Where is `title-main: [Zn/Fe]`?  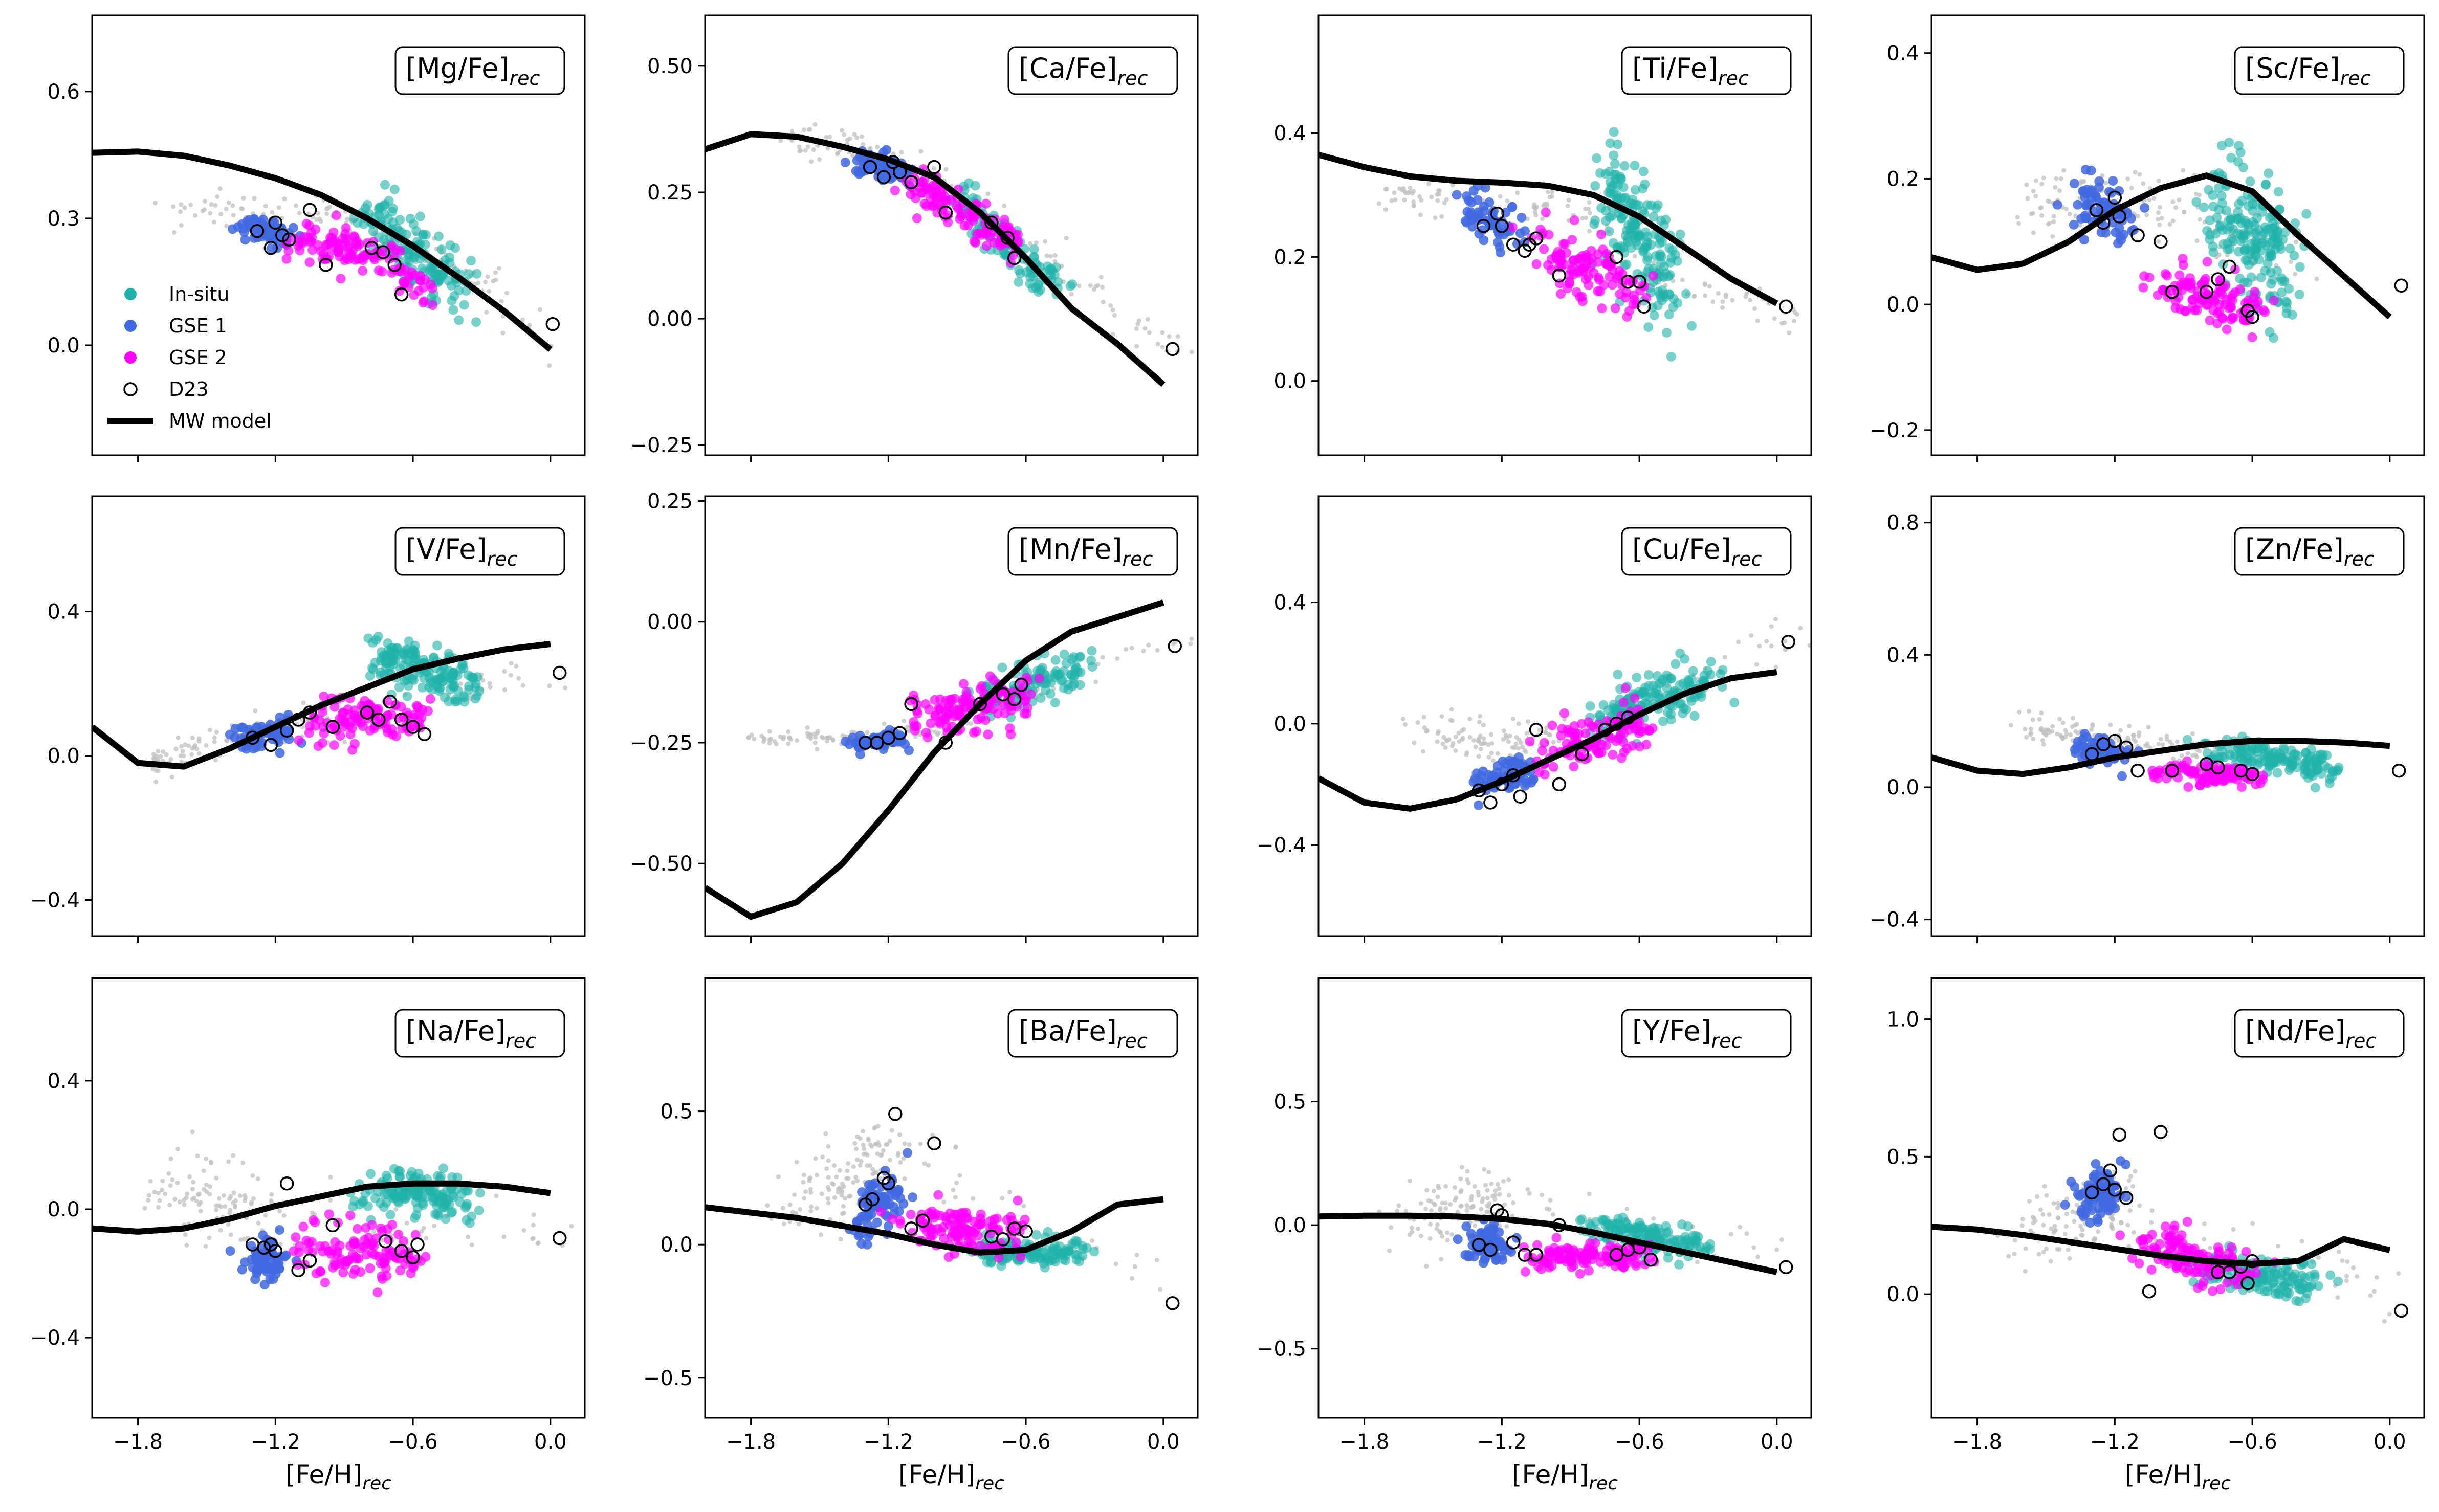
title-main: [Zn/Fe] is located at coordinates (2294, 549).